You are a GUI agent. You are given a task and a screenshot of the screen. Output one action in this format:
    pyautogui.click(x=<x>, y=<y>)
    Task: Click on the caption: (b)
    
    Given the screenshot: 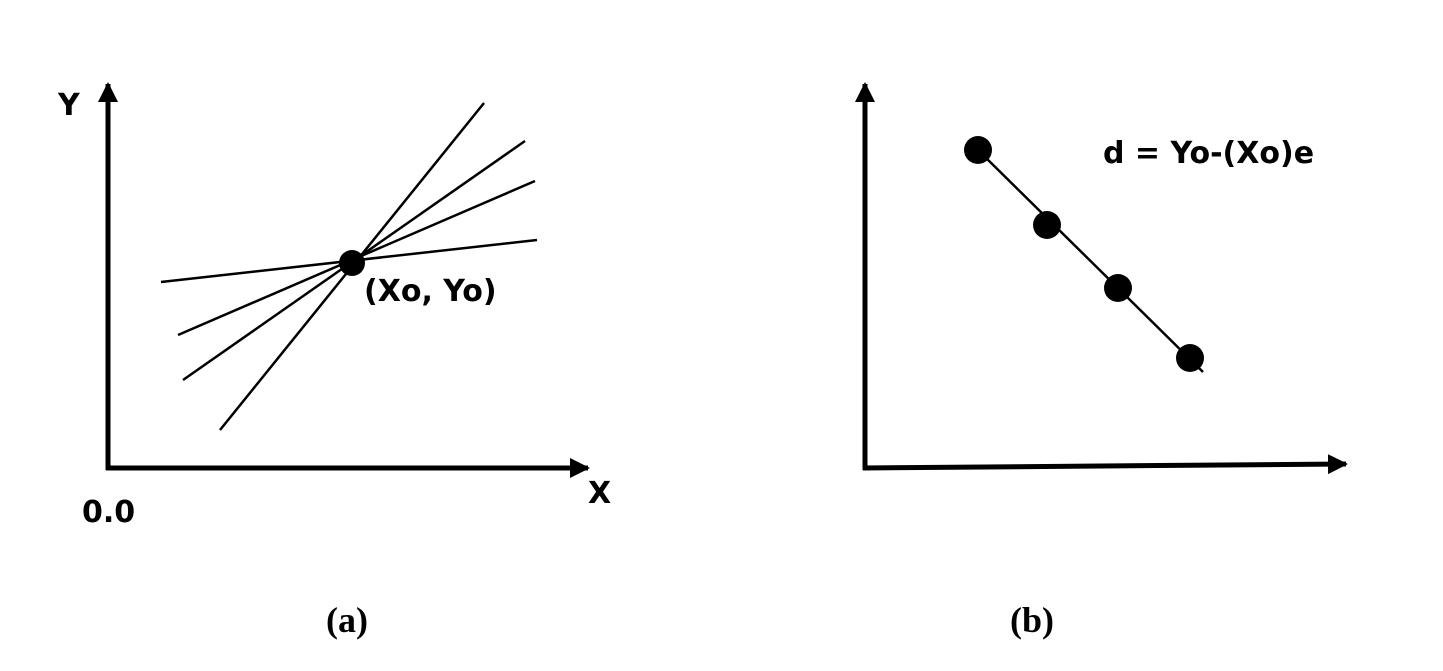 What is the action you would take?
    pyautogui.click(x=1032, y=620)
    